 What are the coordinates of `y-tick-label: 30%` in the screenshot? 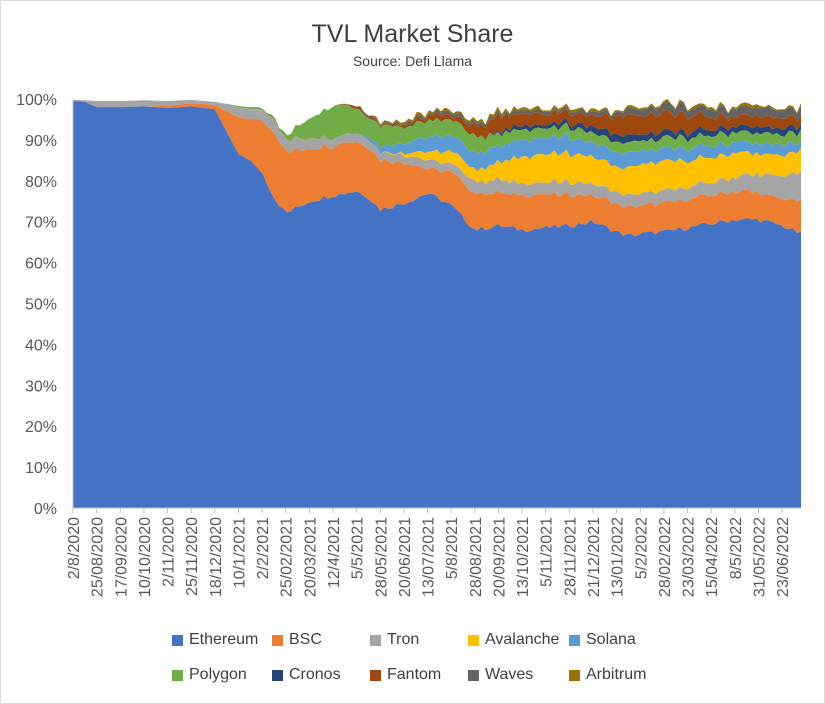 It's located at (41, 386).